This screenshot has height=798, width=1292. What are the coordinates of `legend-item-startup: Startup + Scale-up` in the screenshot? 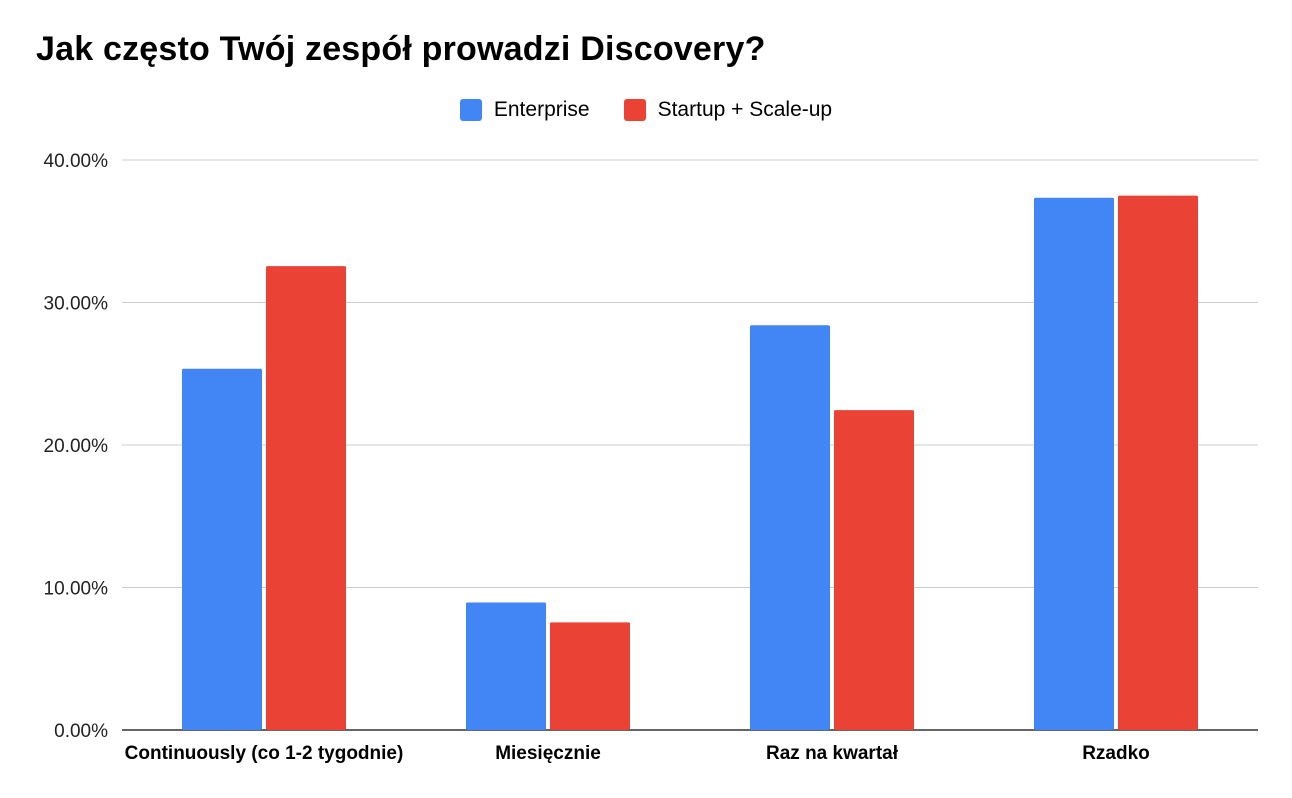 It's located at (728, 110).